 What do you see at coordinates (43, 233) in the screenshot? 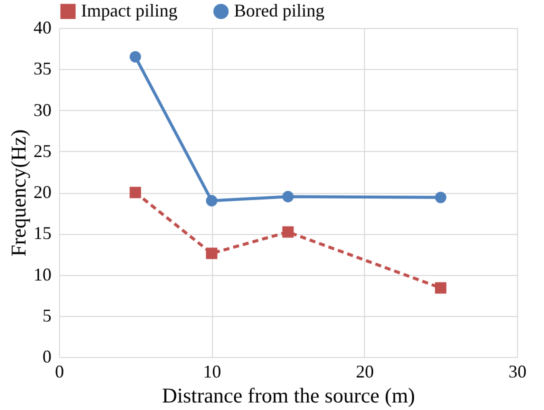
I see `y-tick-label: 15` at bounding box center [43, 233].